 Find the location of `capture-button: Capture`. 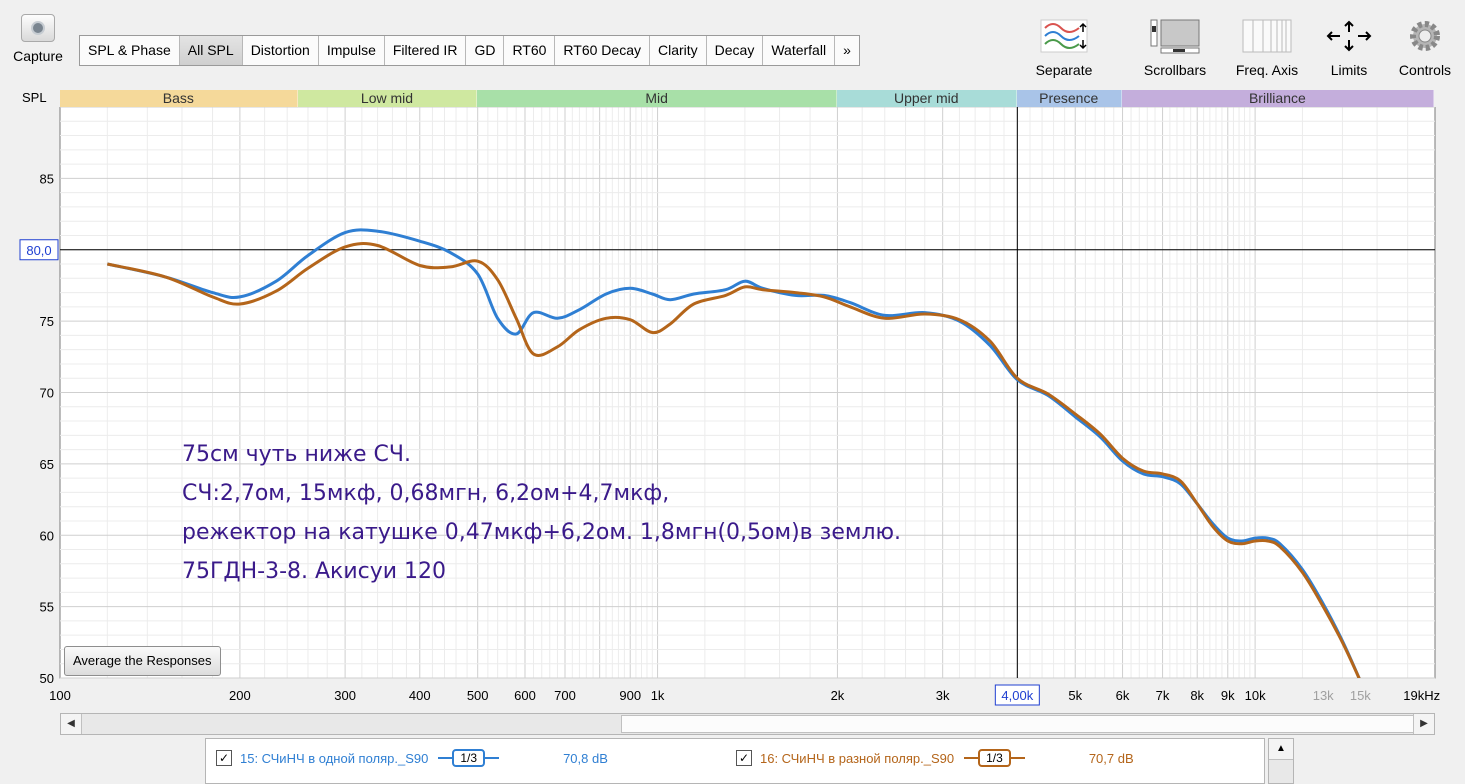

capture-button: Capture is located at coordinates (38, 39).